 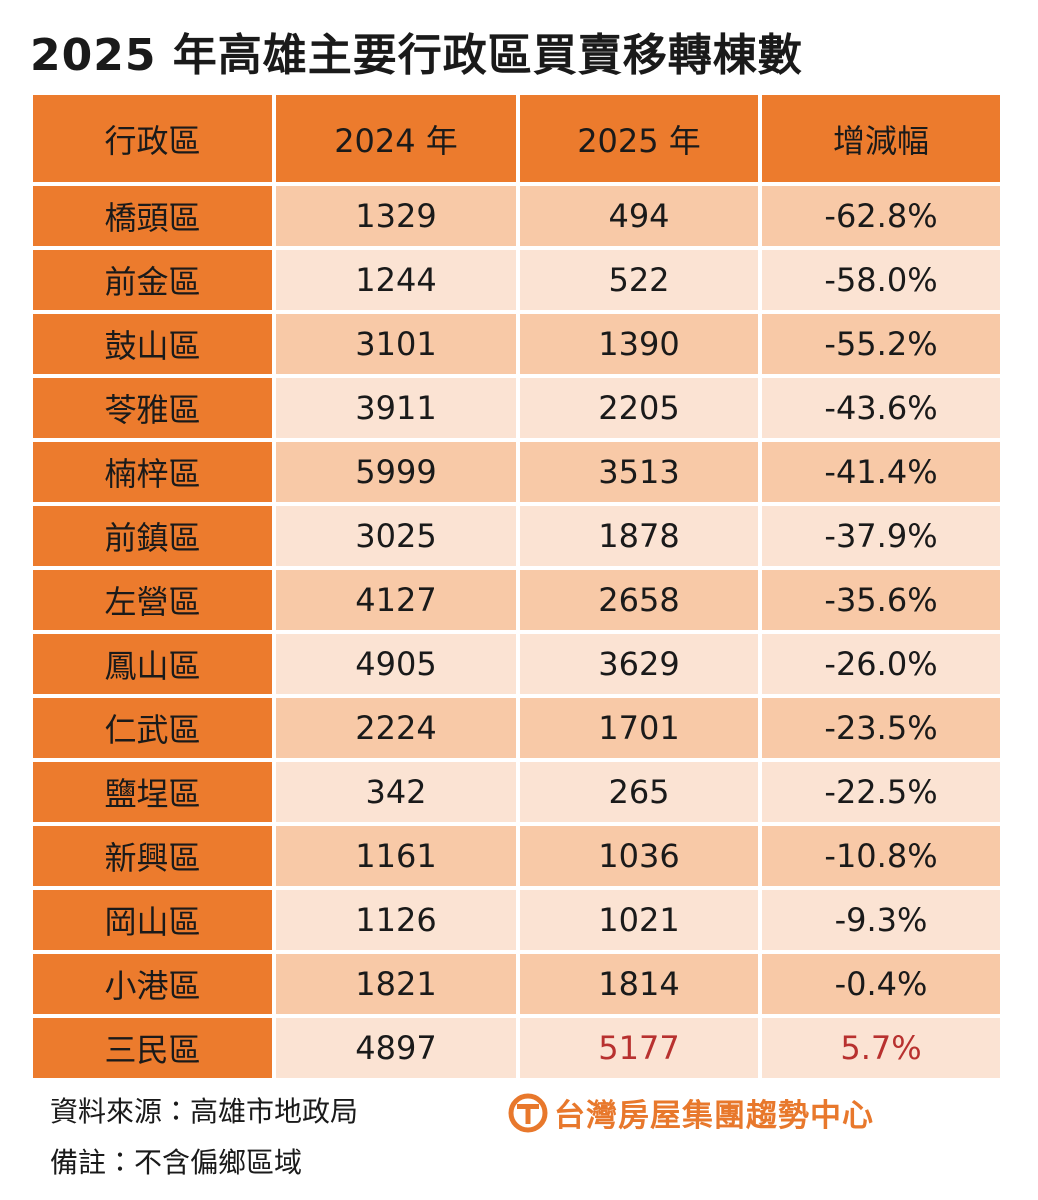 I want to click on value-cell: 3101, so click(x=396, y=344).